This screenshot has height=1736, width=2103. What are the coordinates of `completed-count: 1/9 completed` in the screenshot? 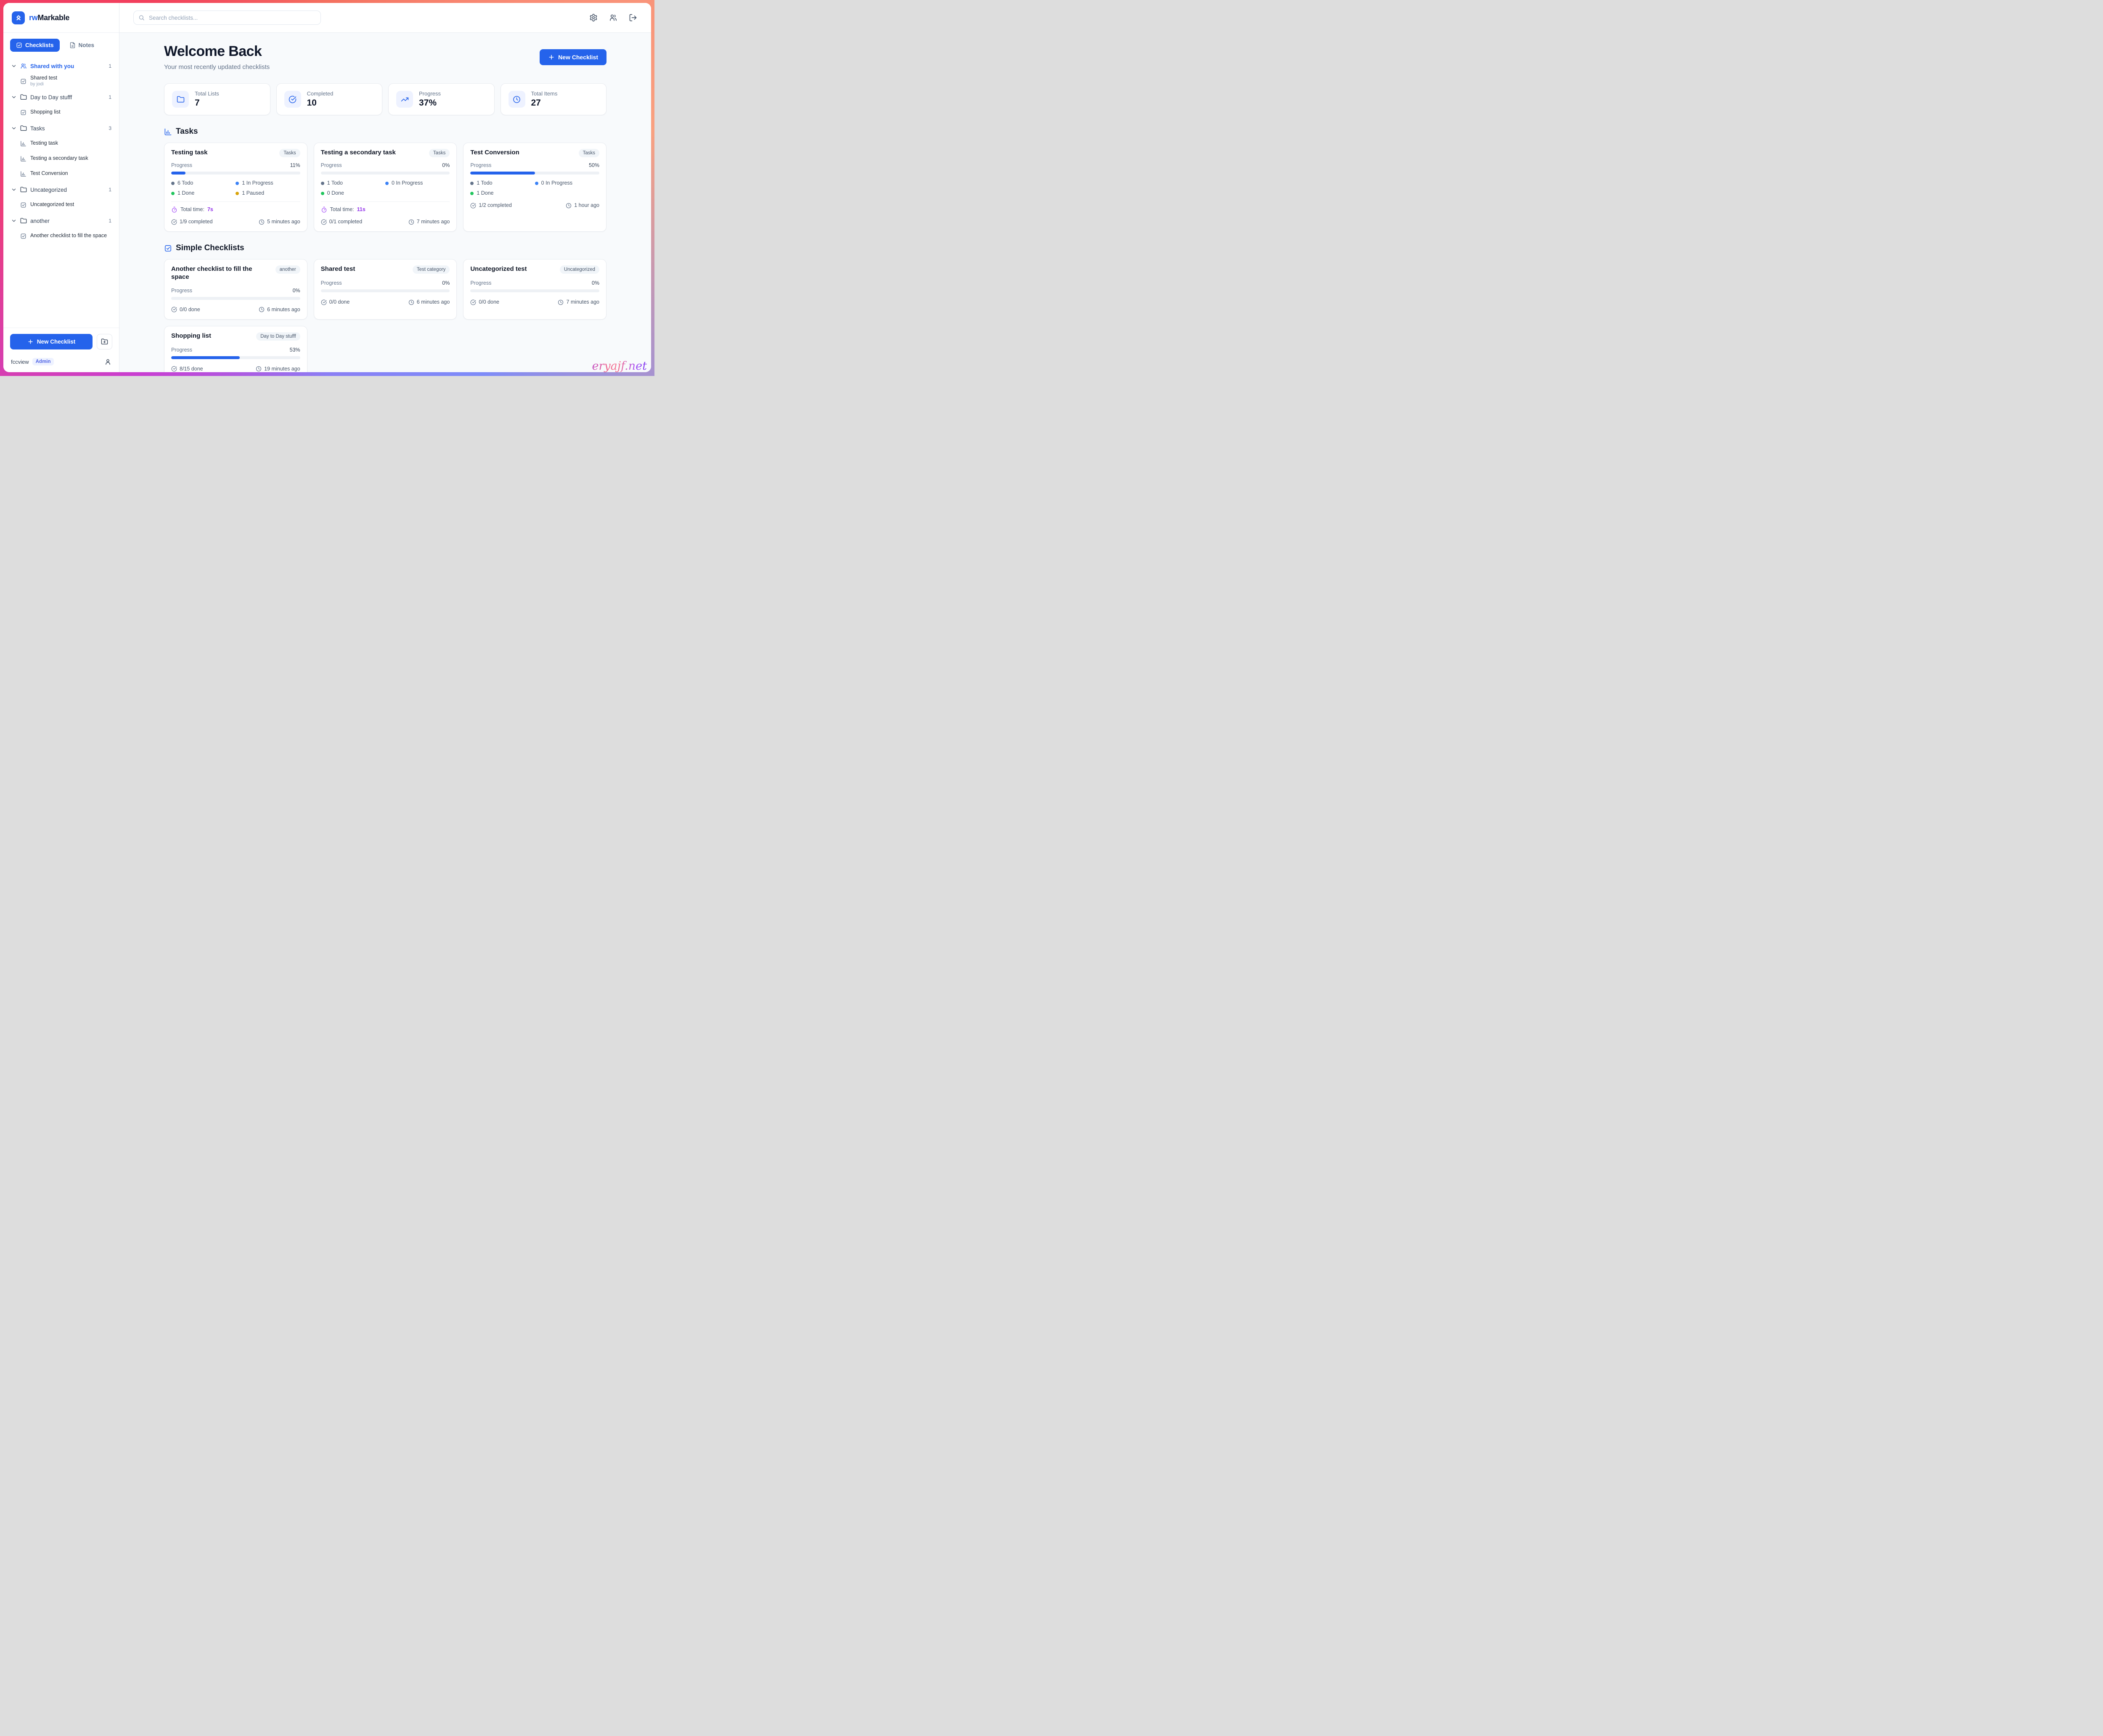 It's located at (196, 222).